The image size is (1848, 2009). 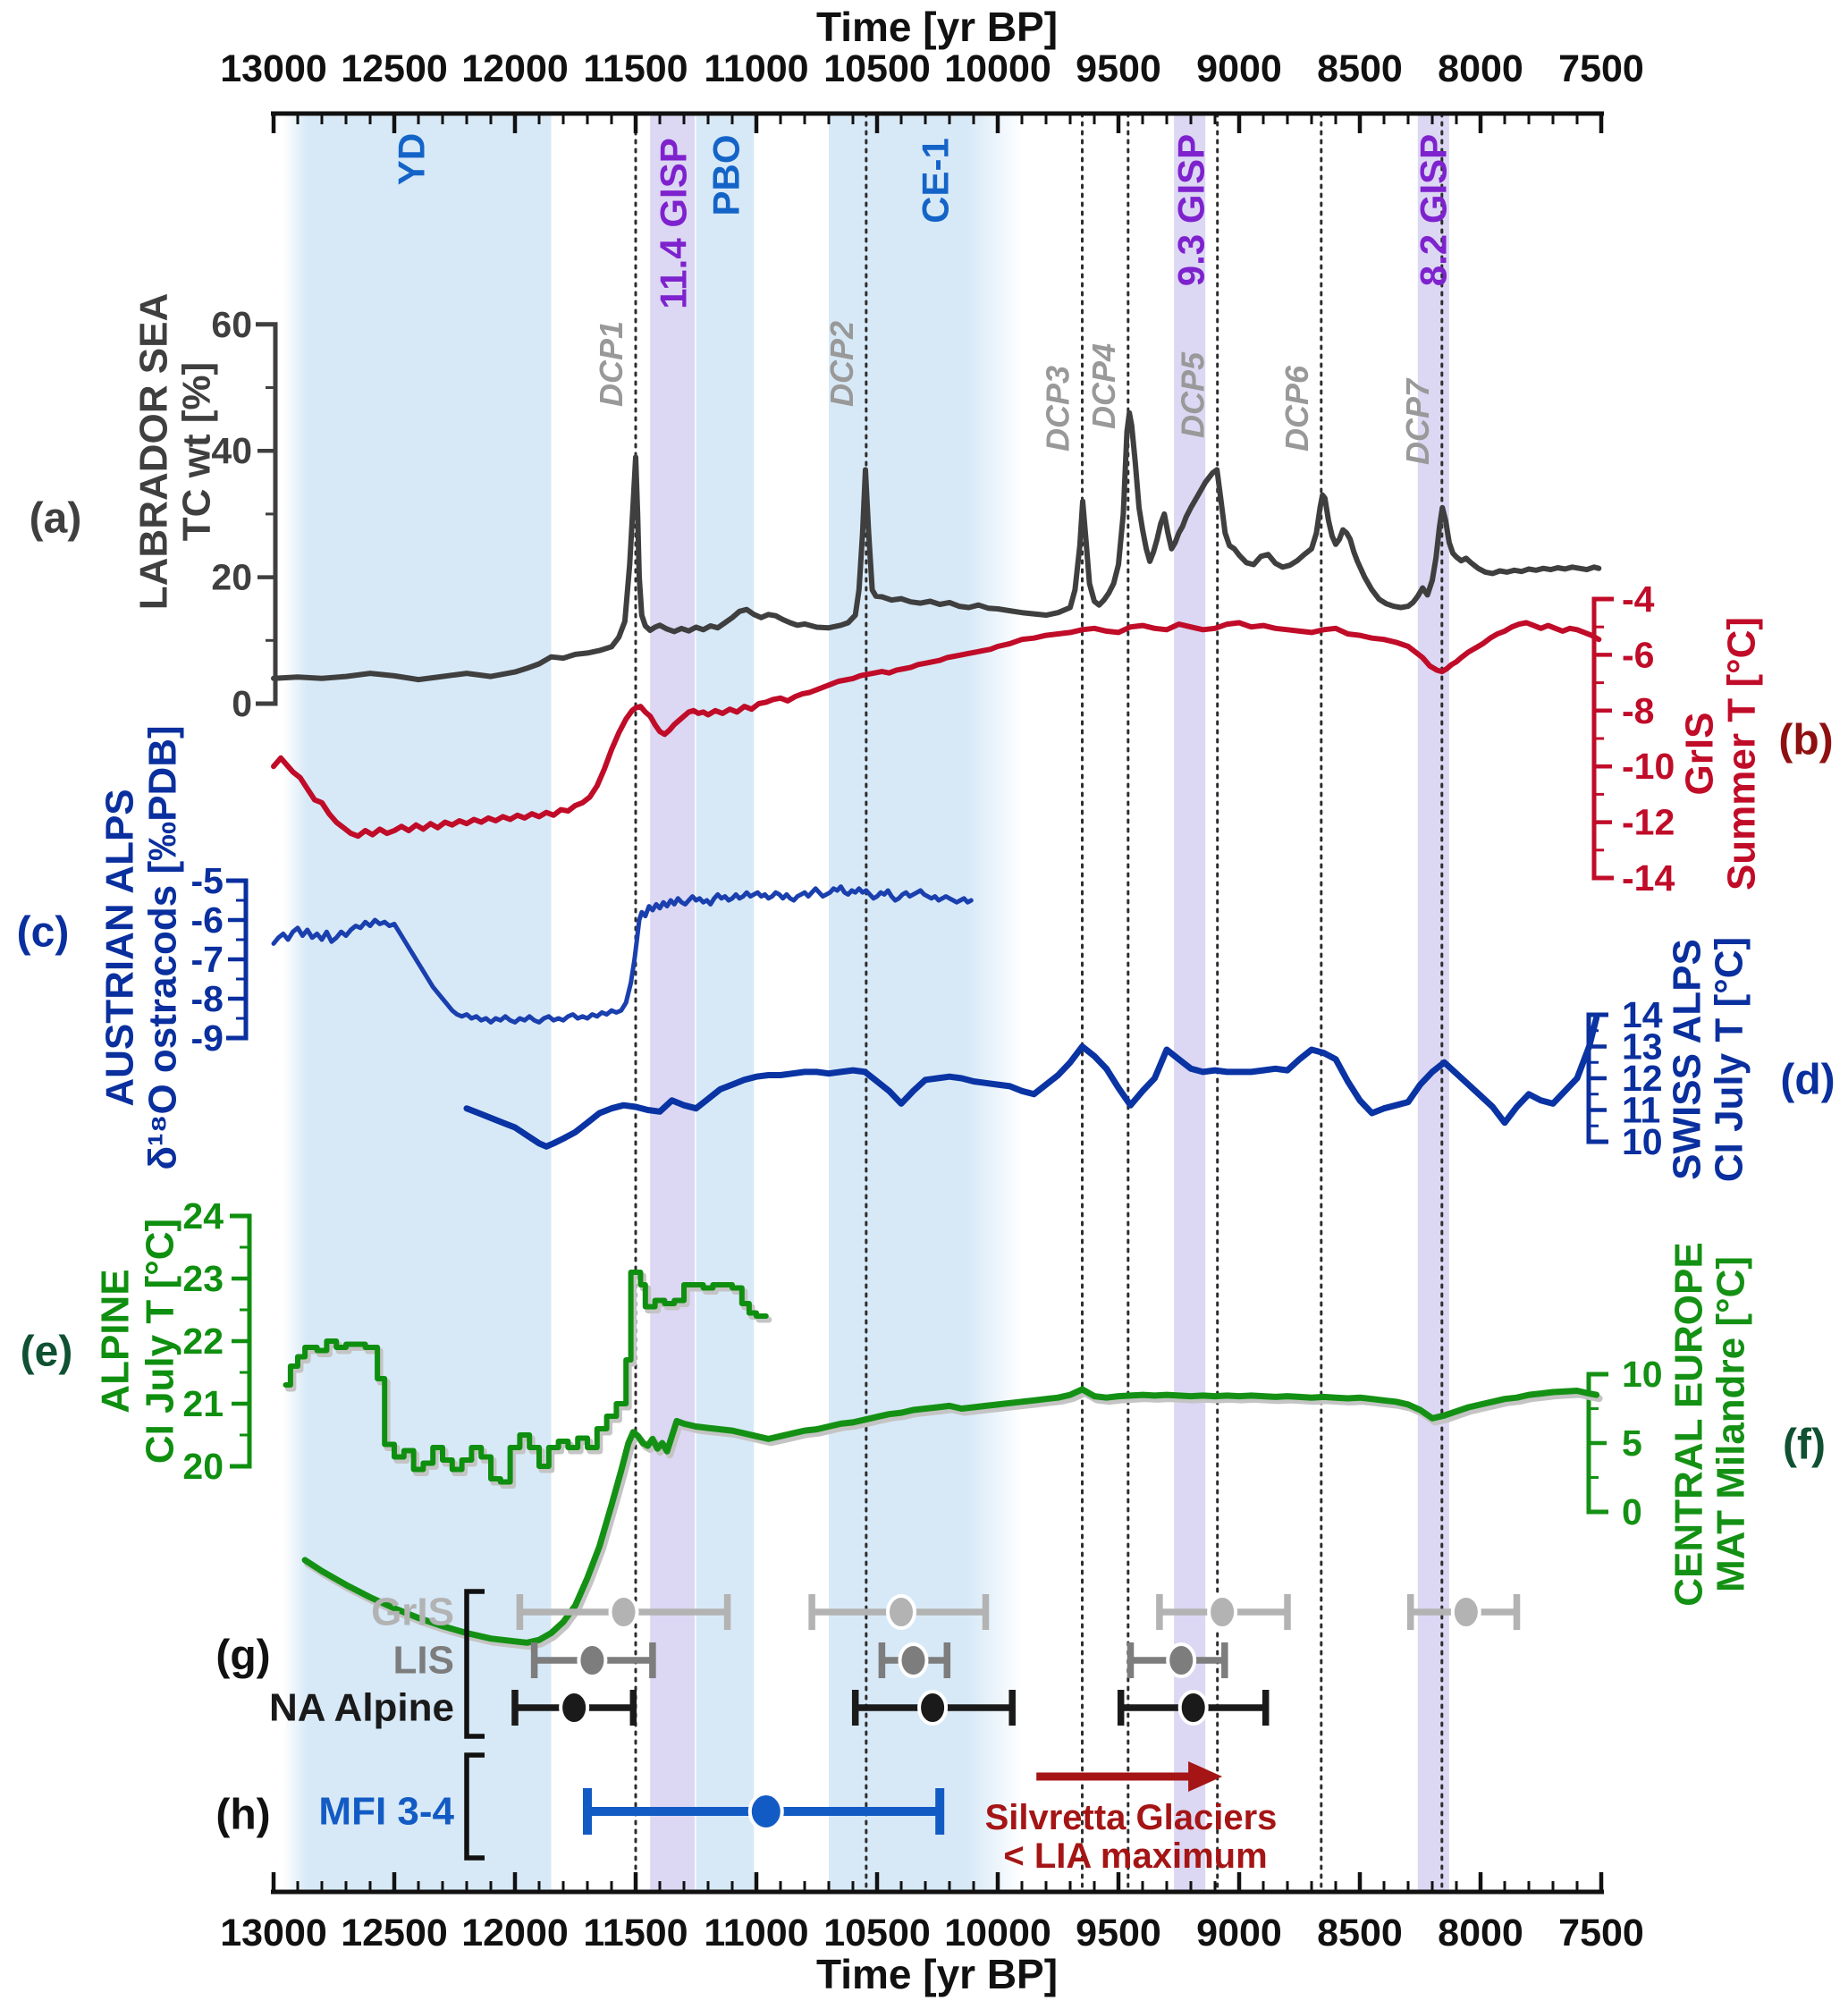 What do you see at coordinates (1642, 1078) in the screenshot?
I see `panel-d-tick-label: 12` at bounding box center [1642, 1078].